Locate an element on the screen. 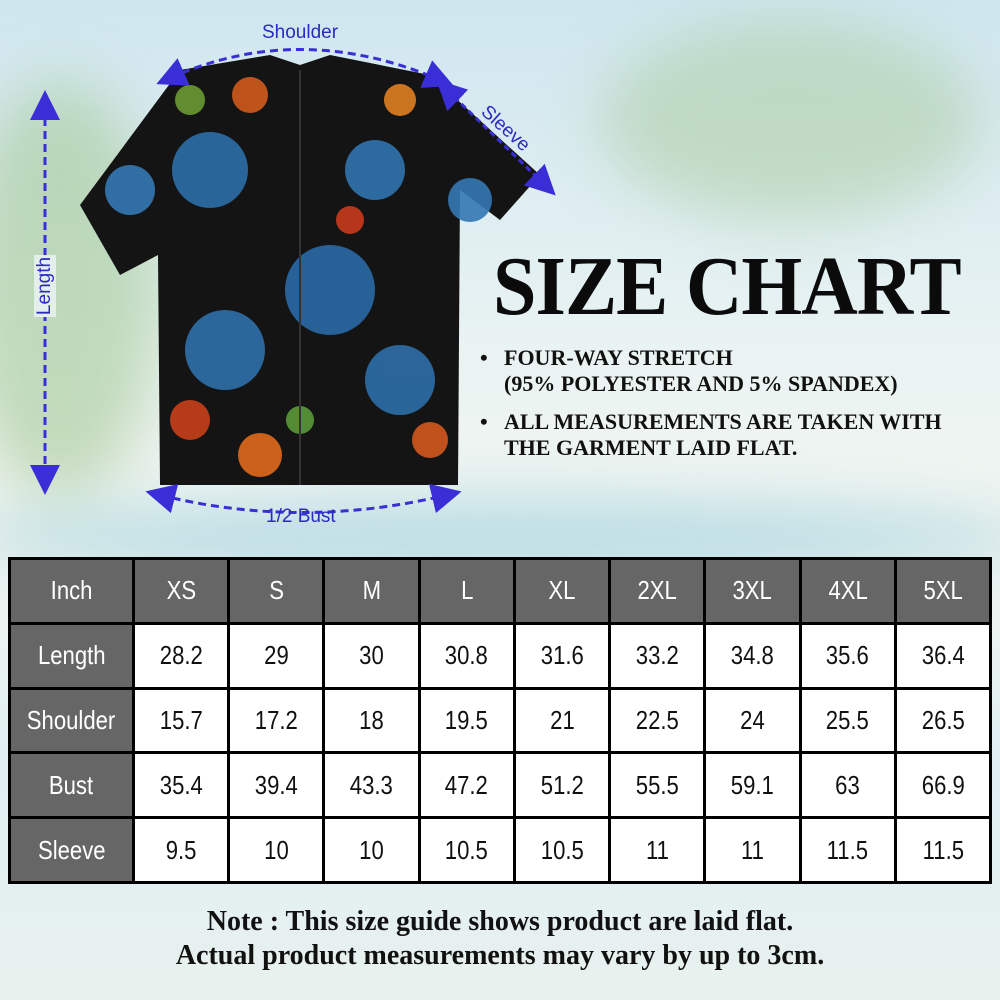 This screenshot has height=1000, width=1000. table-cell: 17.2 is located at coordinates (276, 720).